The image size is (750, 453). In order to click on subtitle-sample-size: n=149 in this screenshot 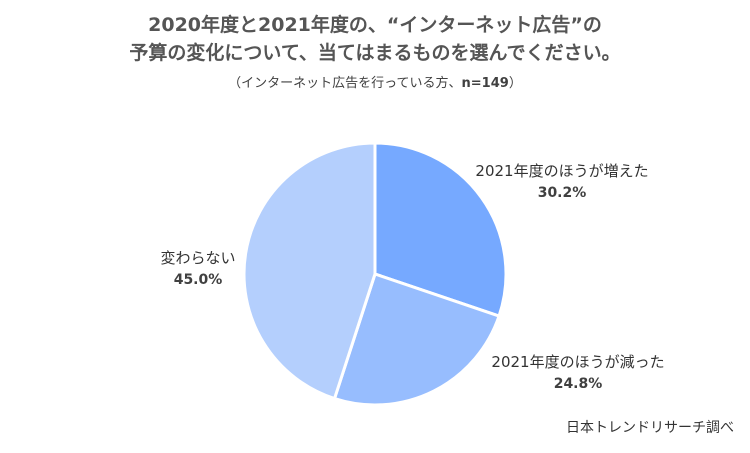, I will do `click(485, 83)`.